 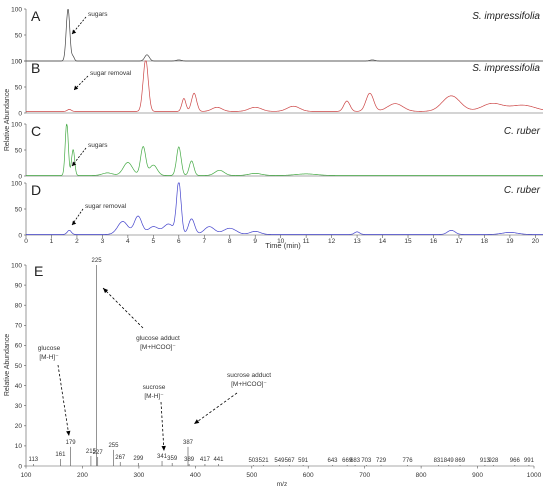 What do you see at coordinates (284, 35) in the screenshot?
I see `chromatogram-trace-a` at bounding box center [284, 35].